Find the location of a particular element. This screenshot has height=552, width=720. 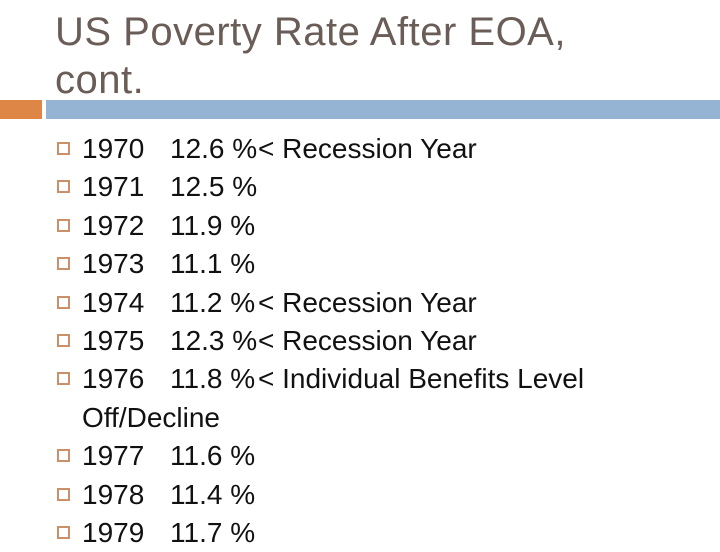

list-item-continuation: Off/Decline is located at coordinates (340, 418).